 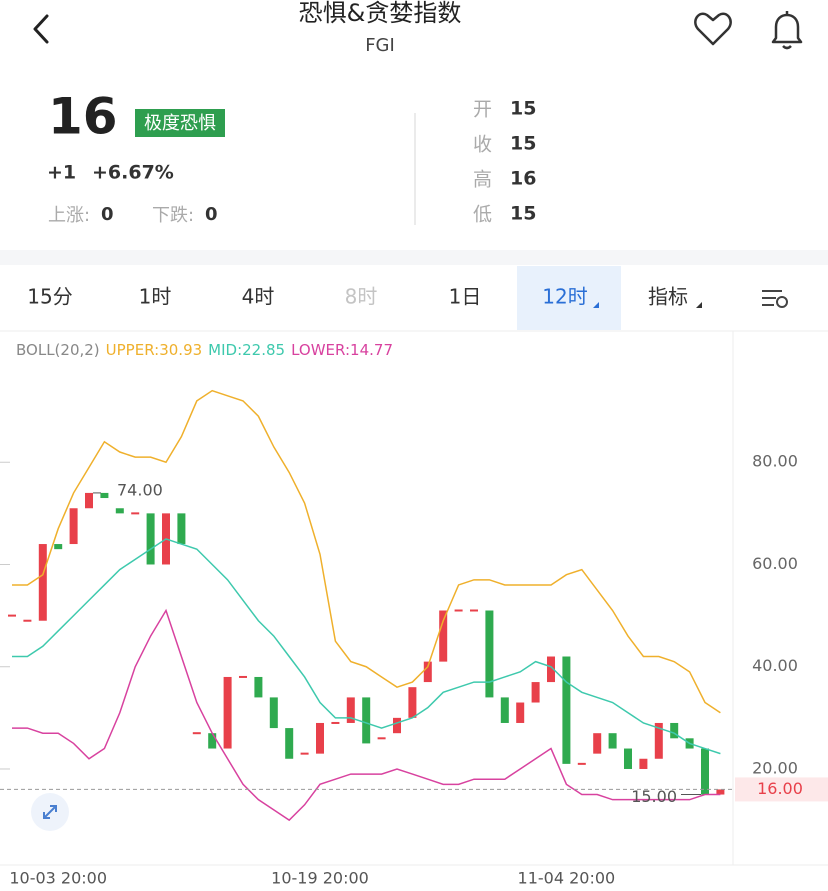 I want to click on ohlc-label: 低, so click(x=482, y=215).